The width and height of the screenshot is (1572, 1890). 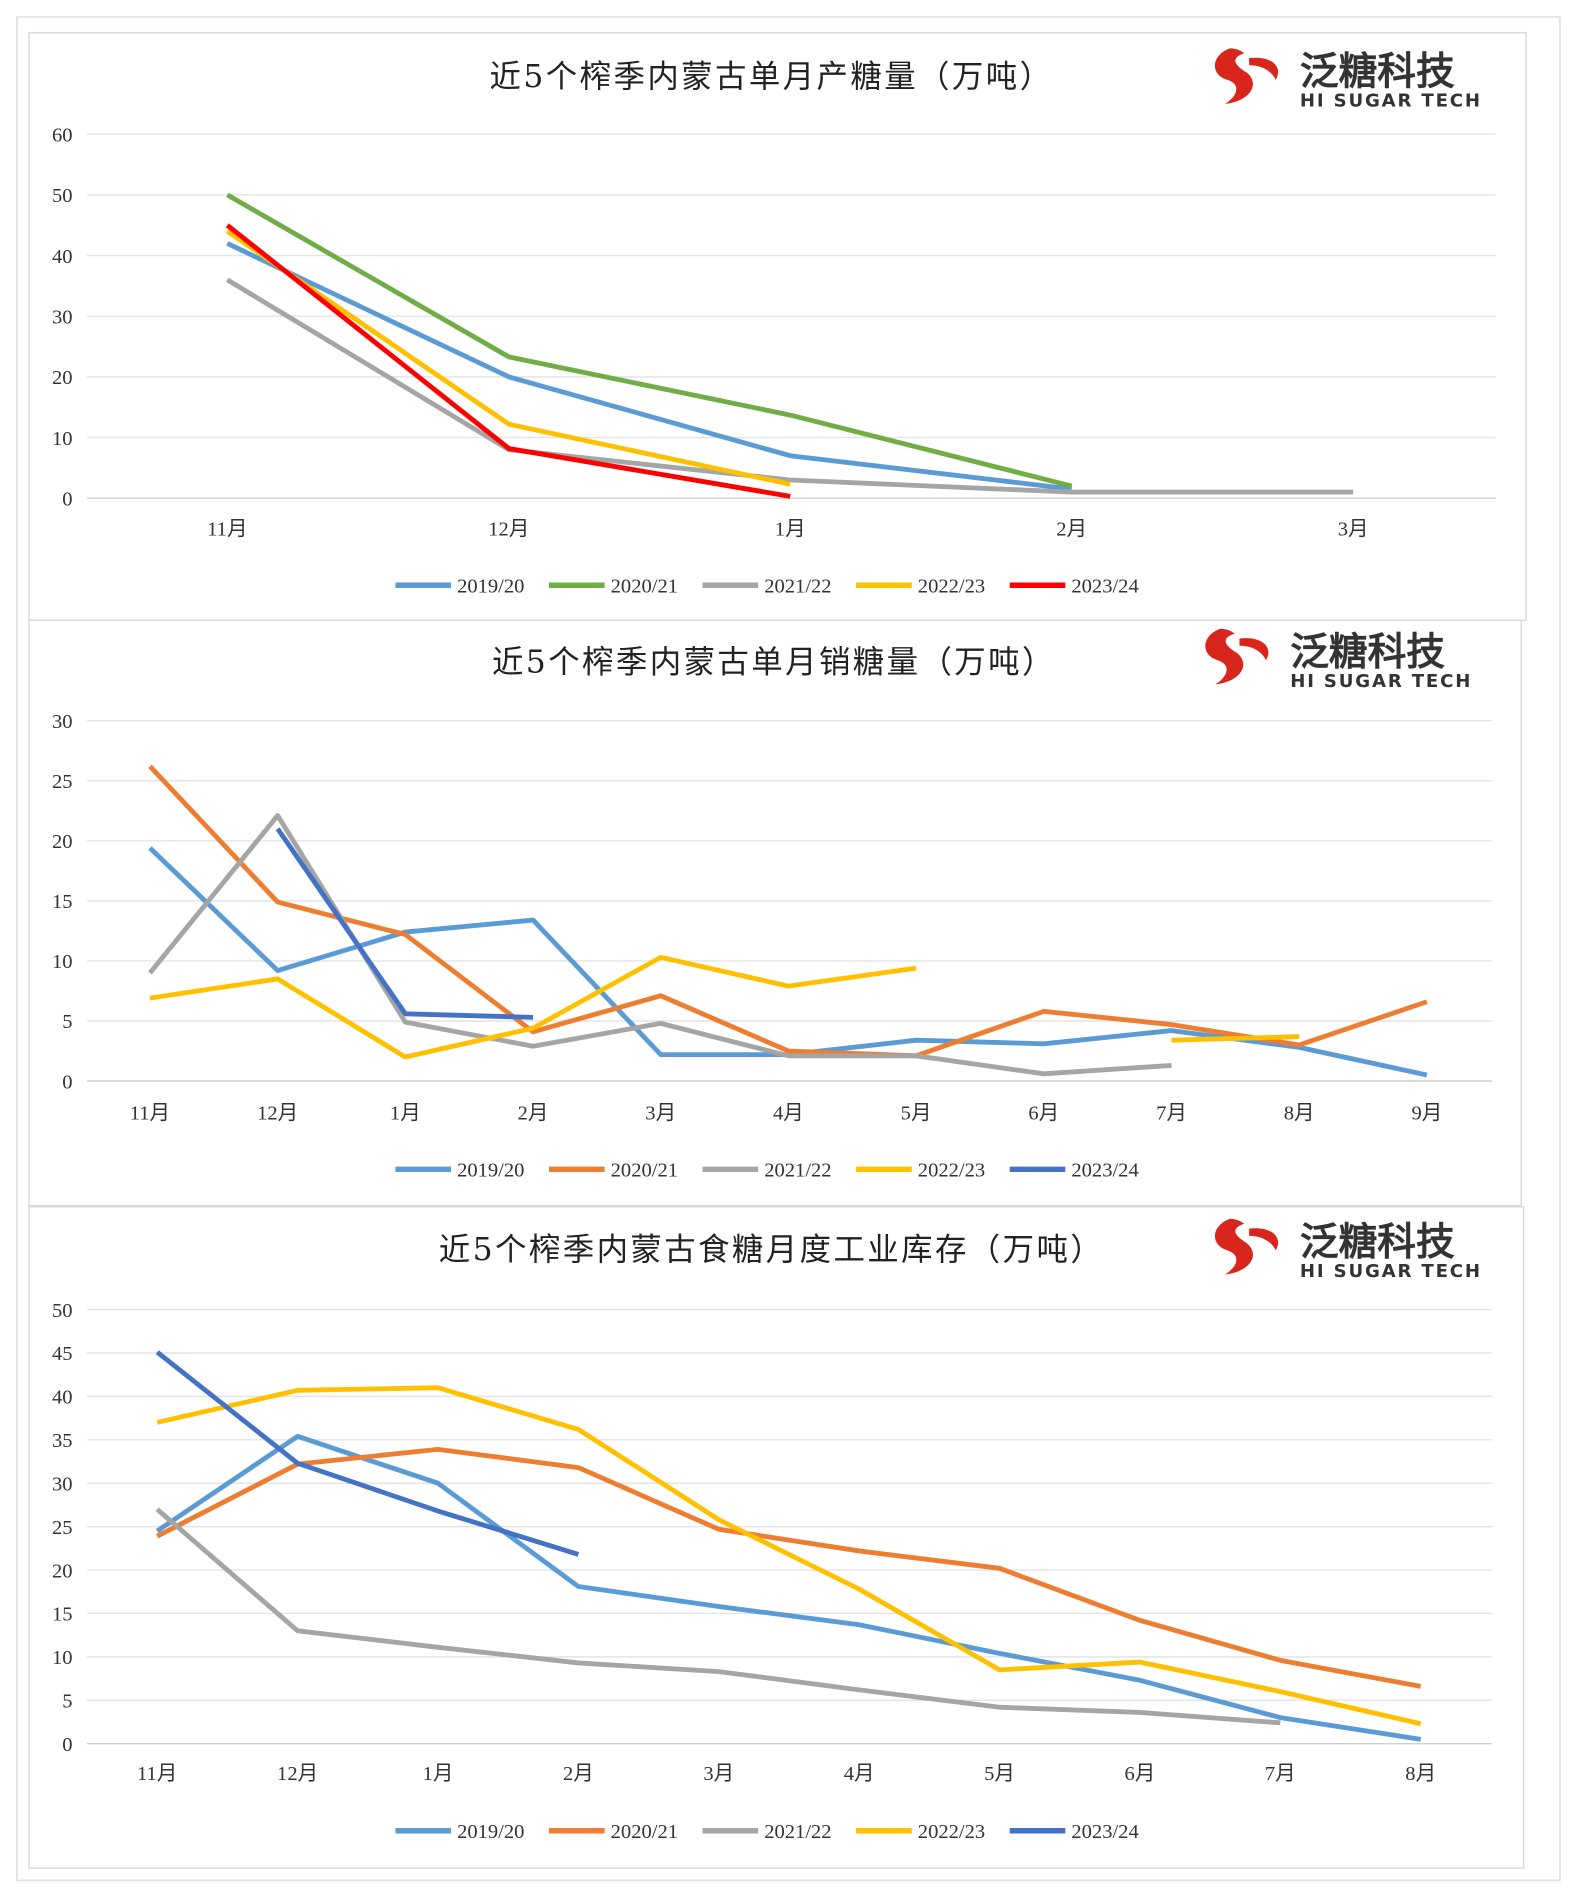 I want to click on chart-title: 近5个榨季内蒙古单月销糖量（万吨）, so click(x=774, y=662).